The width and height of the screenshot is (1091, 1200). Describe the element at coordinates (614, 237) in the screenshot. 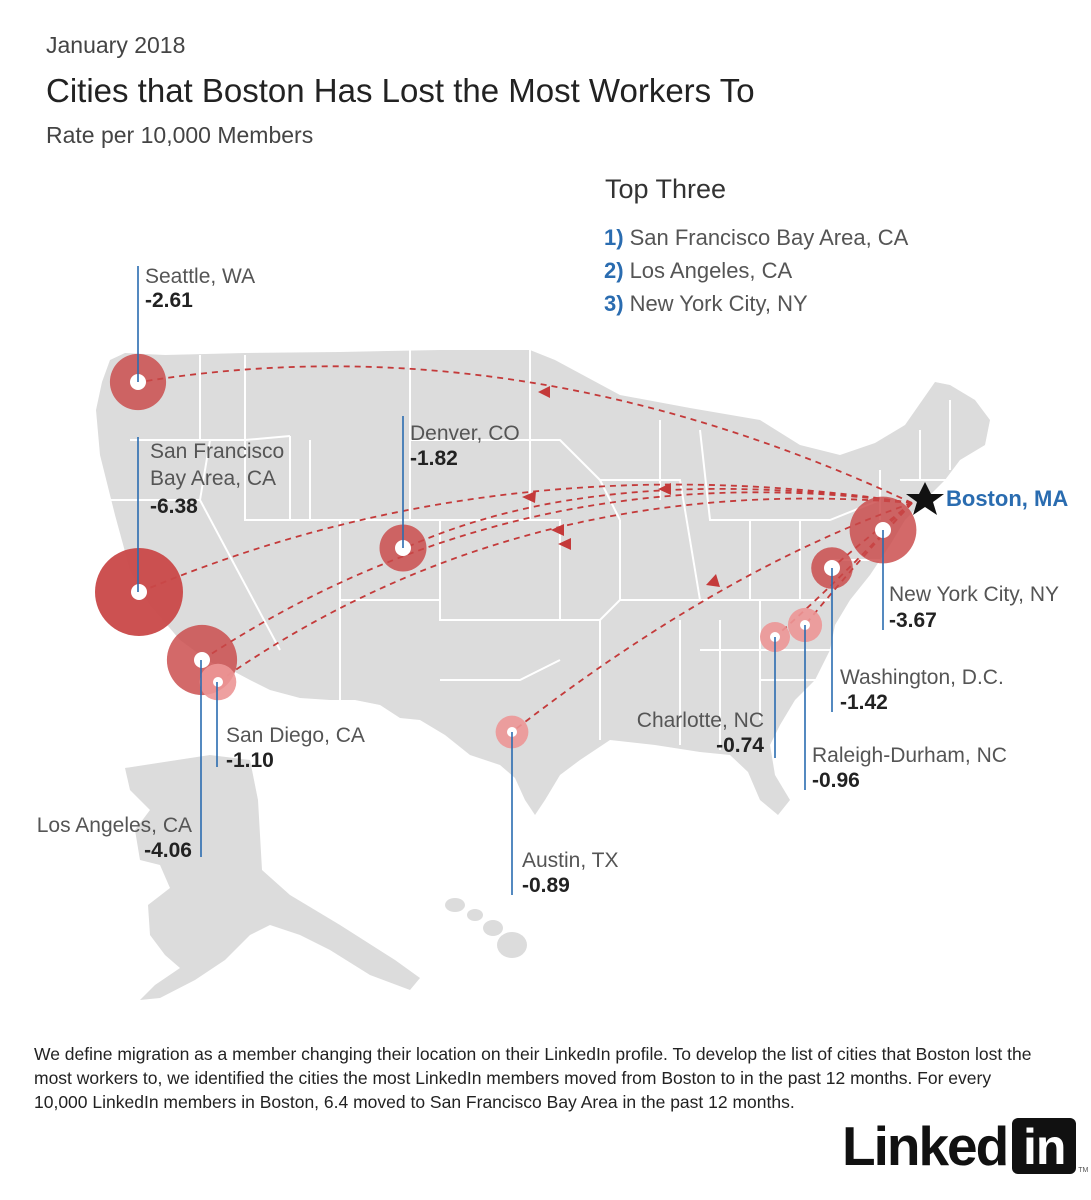

I see `top-three-rank: 1)` at that location.